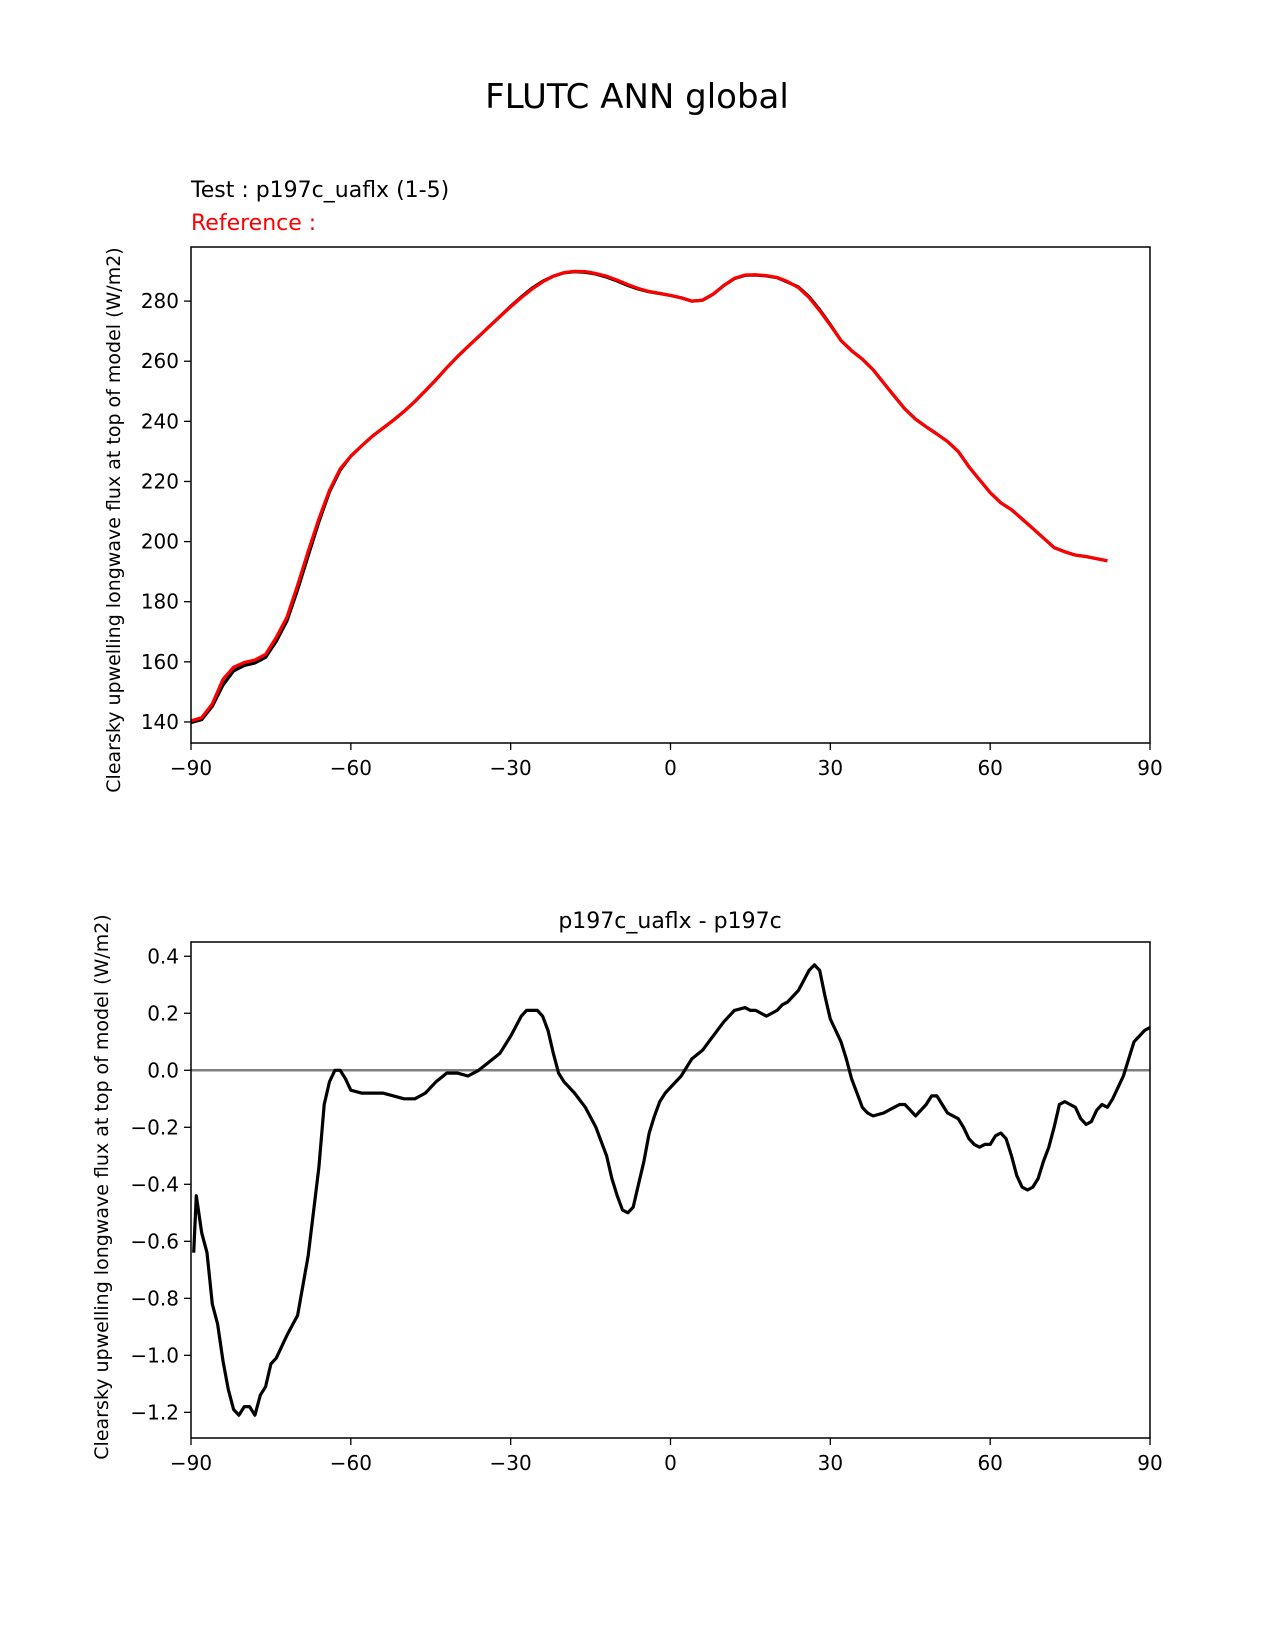 The width and height of the screenshot is (1275, 1650). I want to click on y-tick-label: −0.4, so click(154, 1184).